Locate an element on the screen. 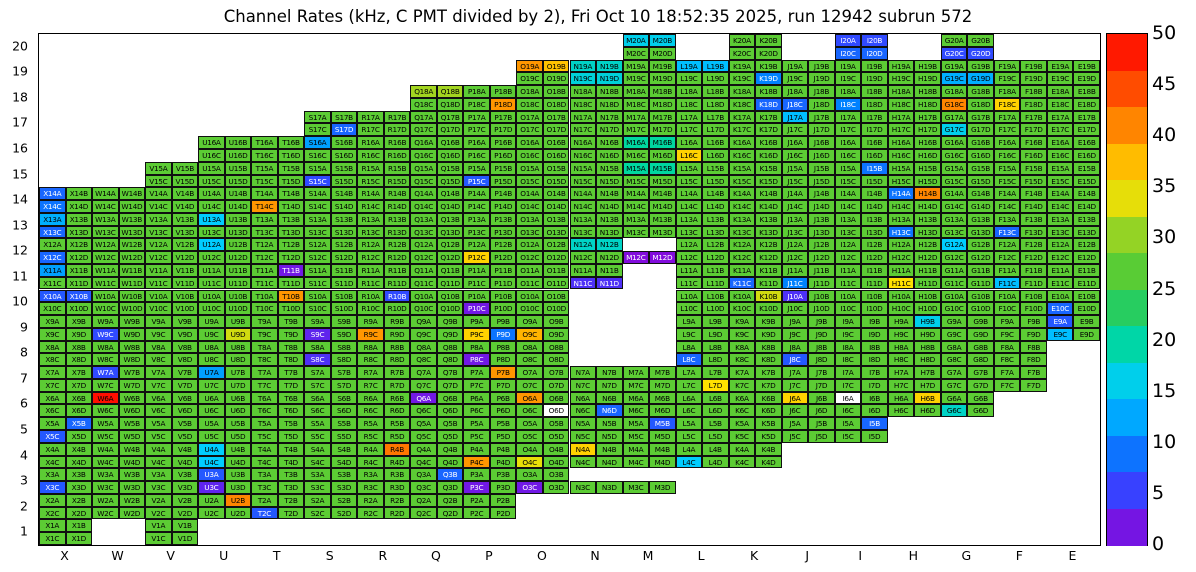 Image resolution: width=1196 pixels, height=572 pixels. channel-cell: O7D is located at coordinates (556, 385).